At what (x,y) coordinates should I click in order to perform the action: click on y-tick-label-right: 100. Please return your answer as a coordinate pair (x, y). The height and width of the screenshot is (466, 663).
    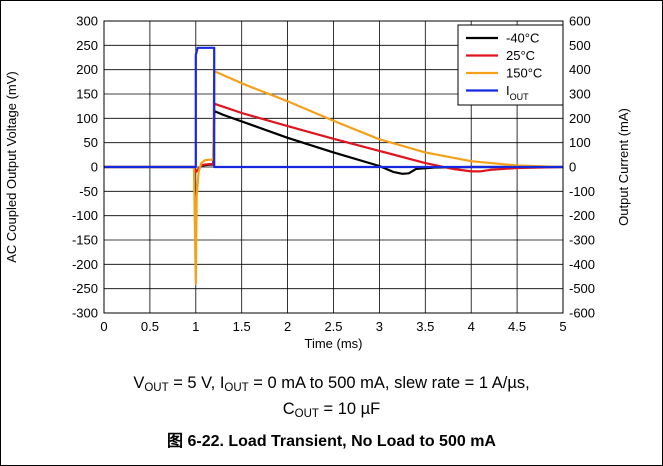
    Looking at the image, I should click on (580, 142).